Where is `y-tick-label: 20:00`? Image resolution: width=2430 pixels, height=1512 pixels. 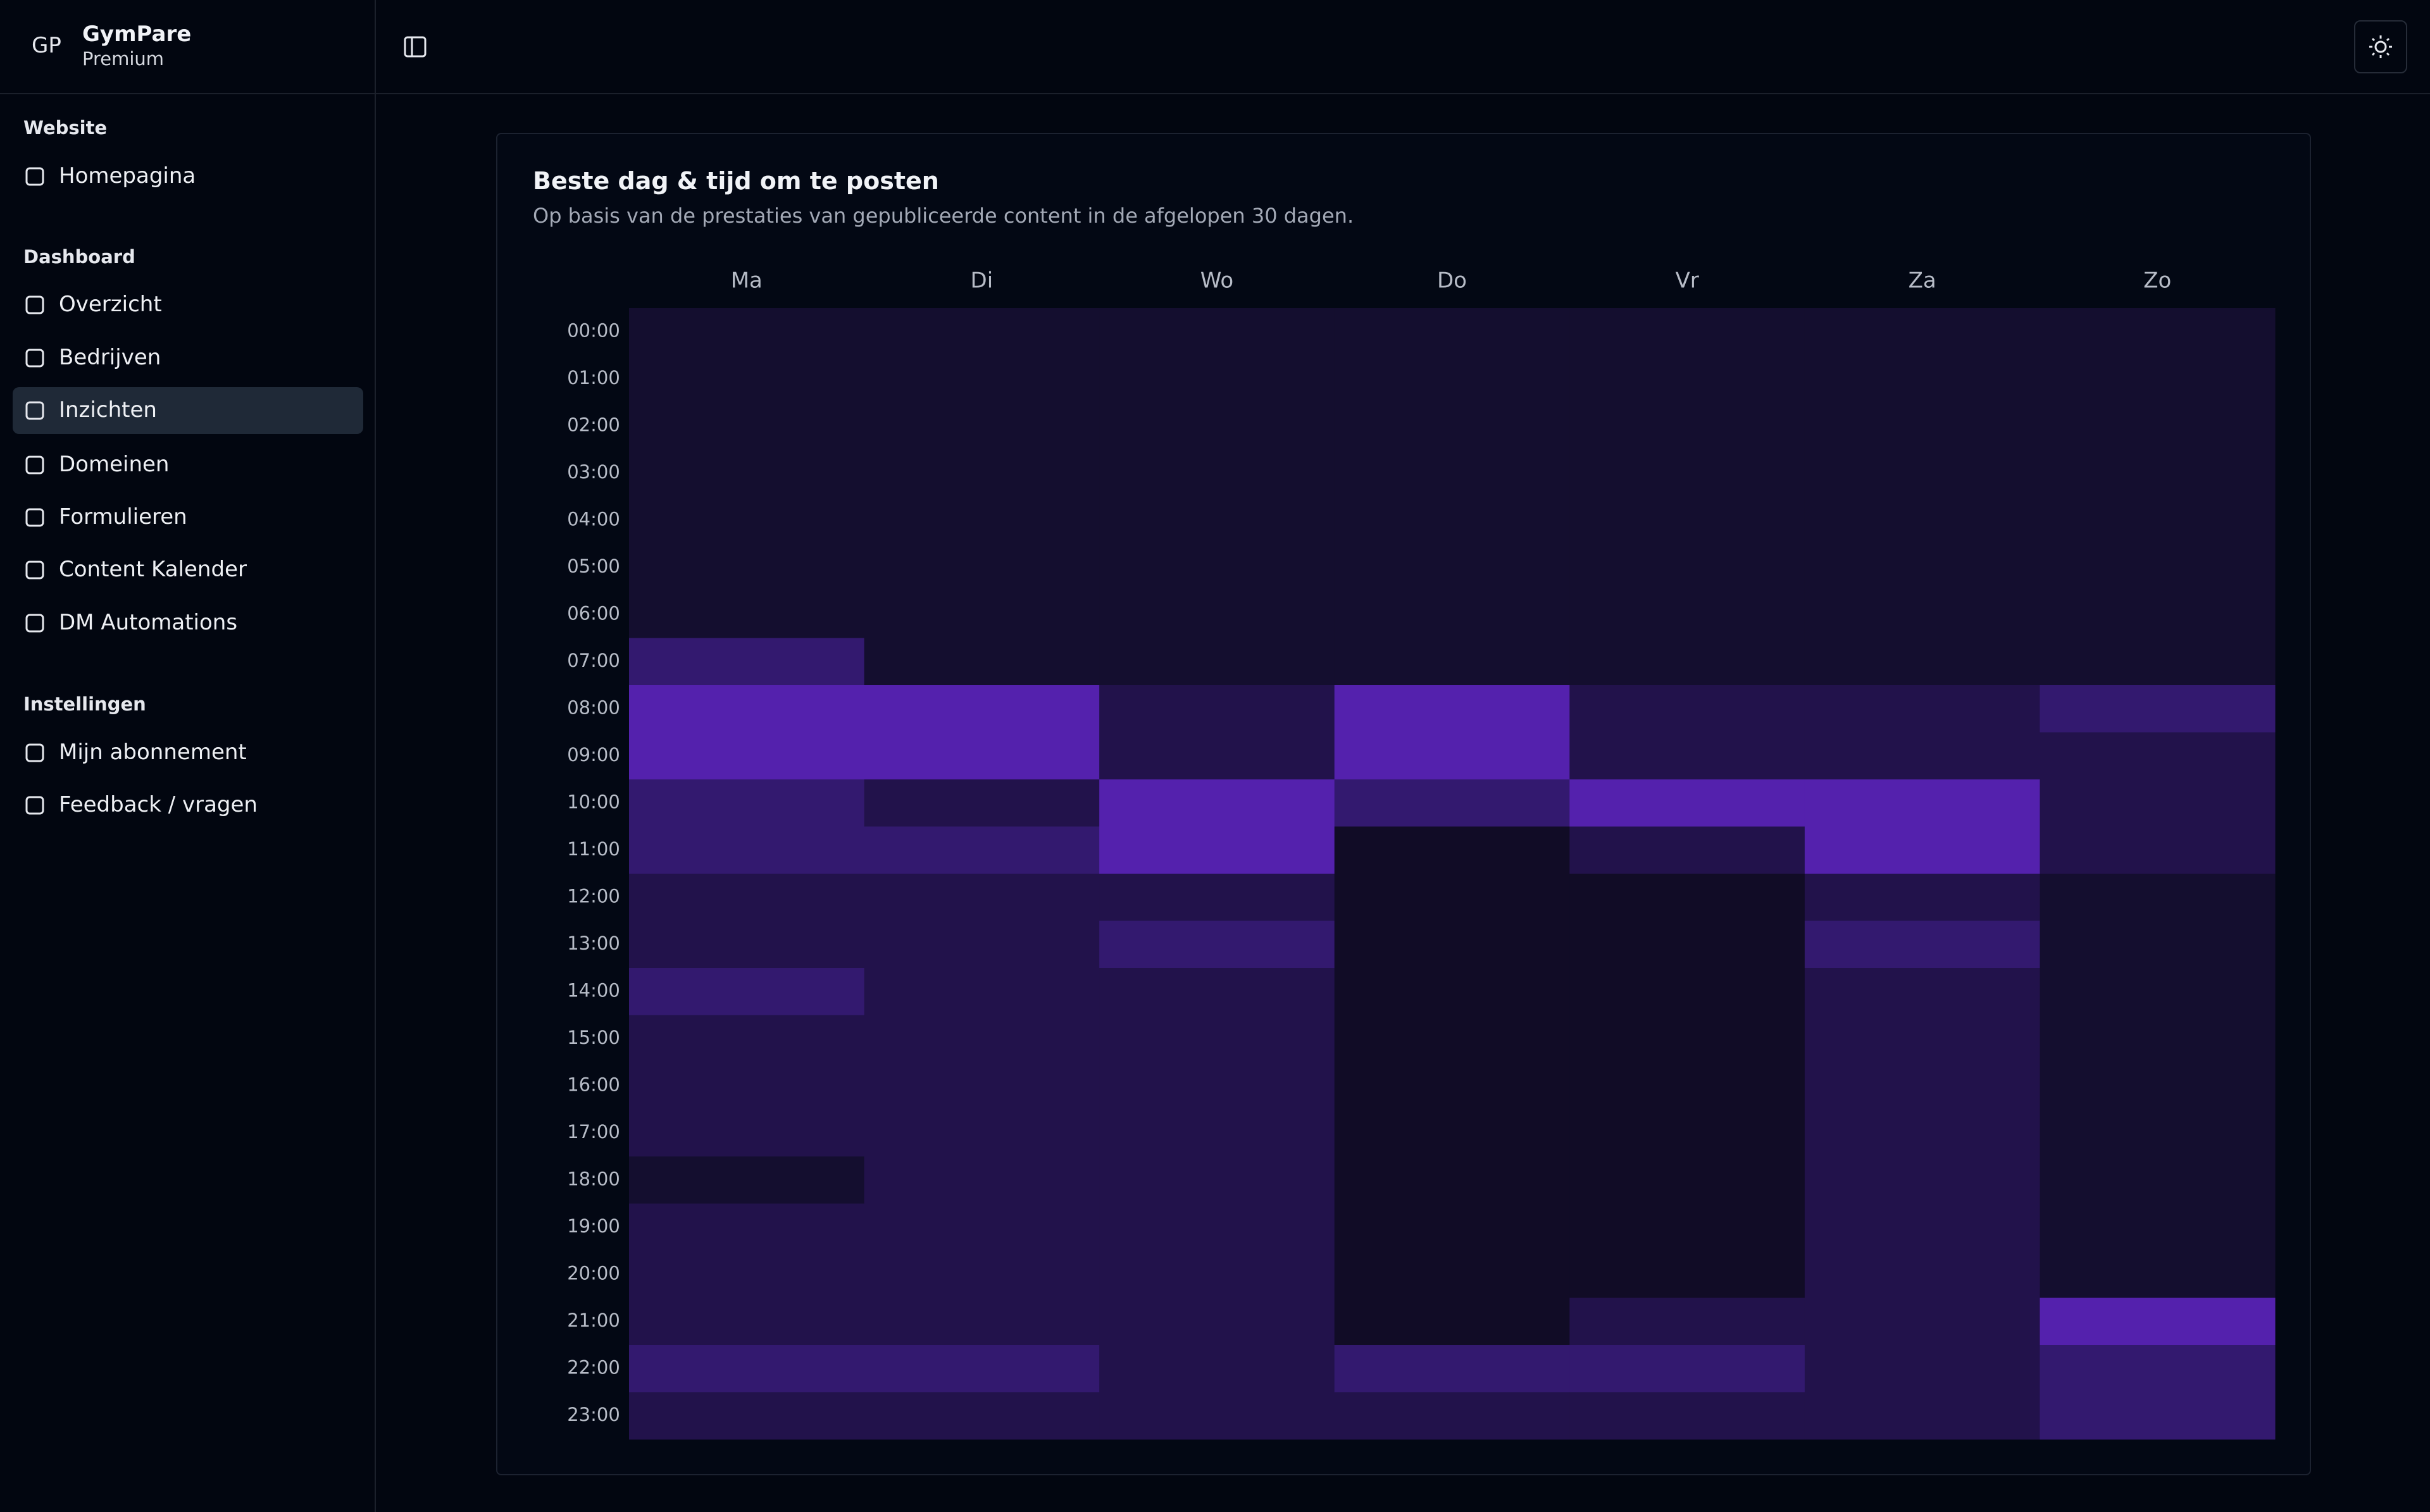 y-tick-label: 20:00 is located at coordinates (593, 1273).